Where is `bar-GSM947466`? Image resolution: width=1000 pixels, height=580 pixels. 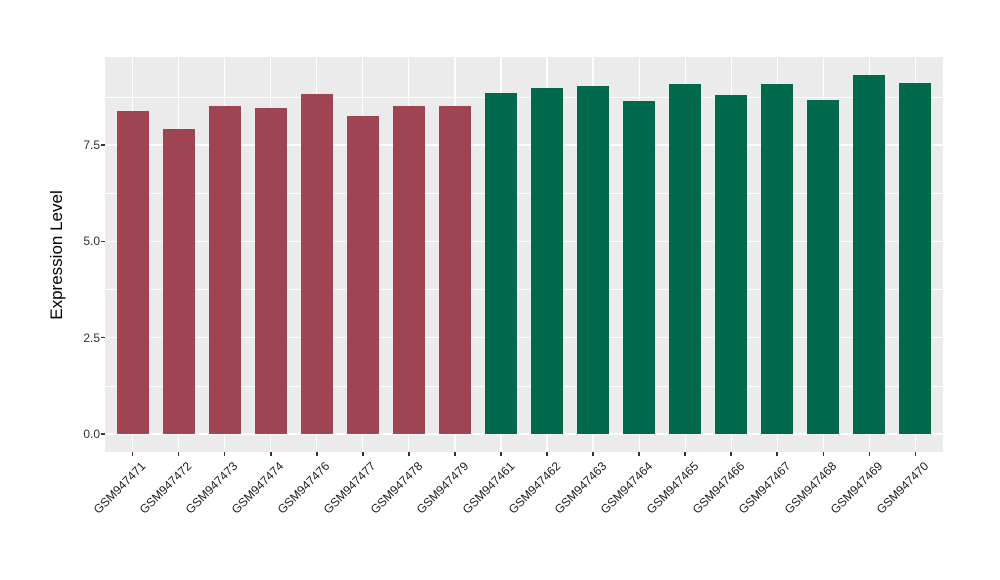 bar-GSM947466 is located at coordinates (731, 264).